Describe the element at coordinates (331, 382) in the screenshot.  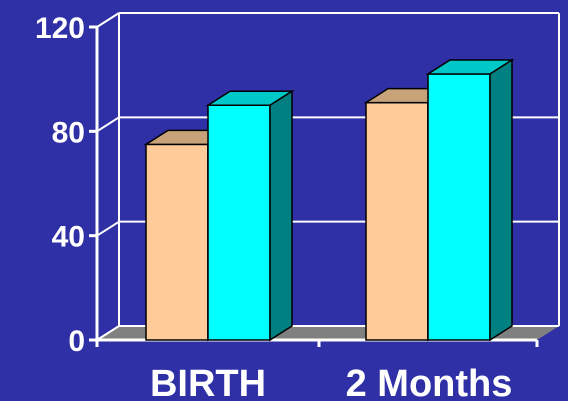
I see `x-category-labels: BIRTH 2 Months` at that location.